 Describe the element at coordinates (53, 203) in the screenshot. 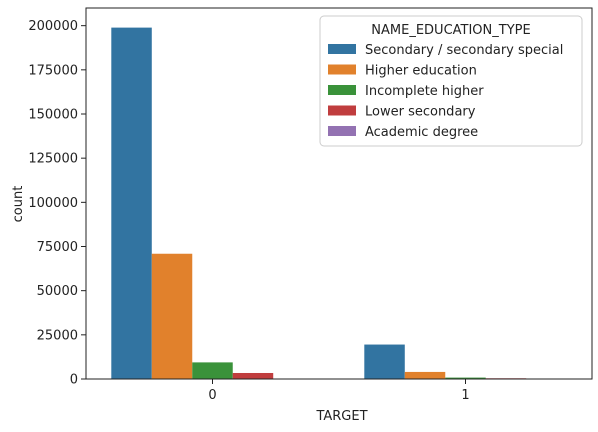

I see `y-tick-label: 100000` at that location.